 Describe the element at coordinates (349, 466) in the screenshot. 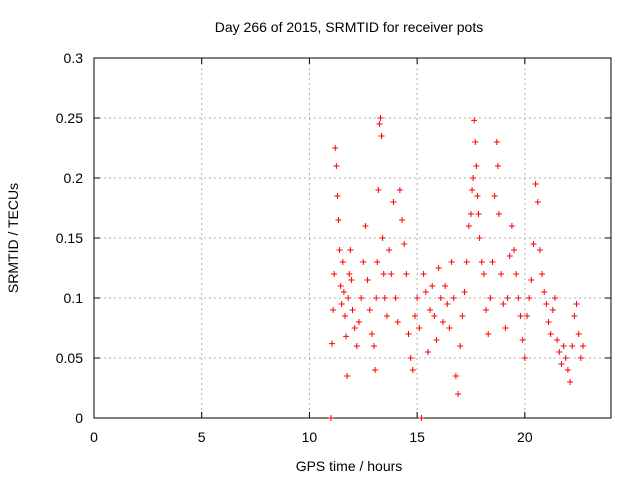

I see `x-axis-label: GPS time / hours` at that location.